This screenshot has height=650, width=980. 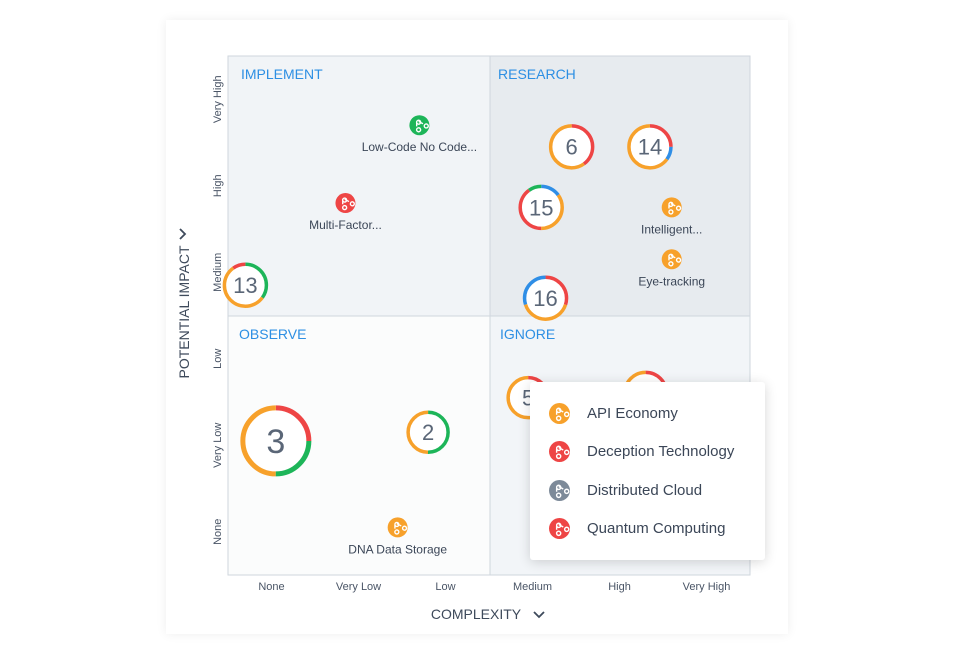 I want to click on technology-item: DNA Data Storage, so click(x=397, y=536).